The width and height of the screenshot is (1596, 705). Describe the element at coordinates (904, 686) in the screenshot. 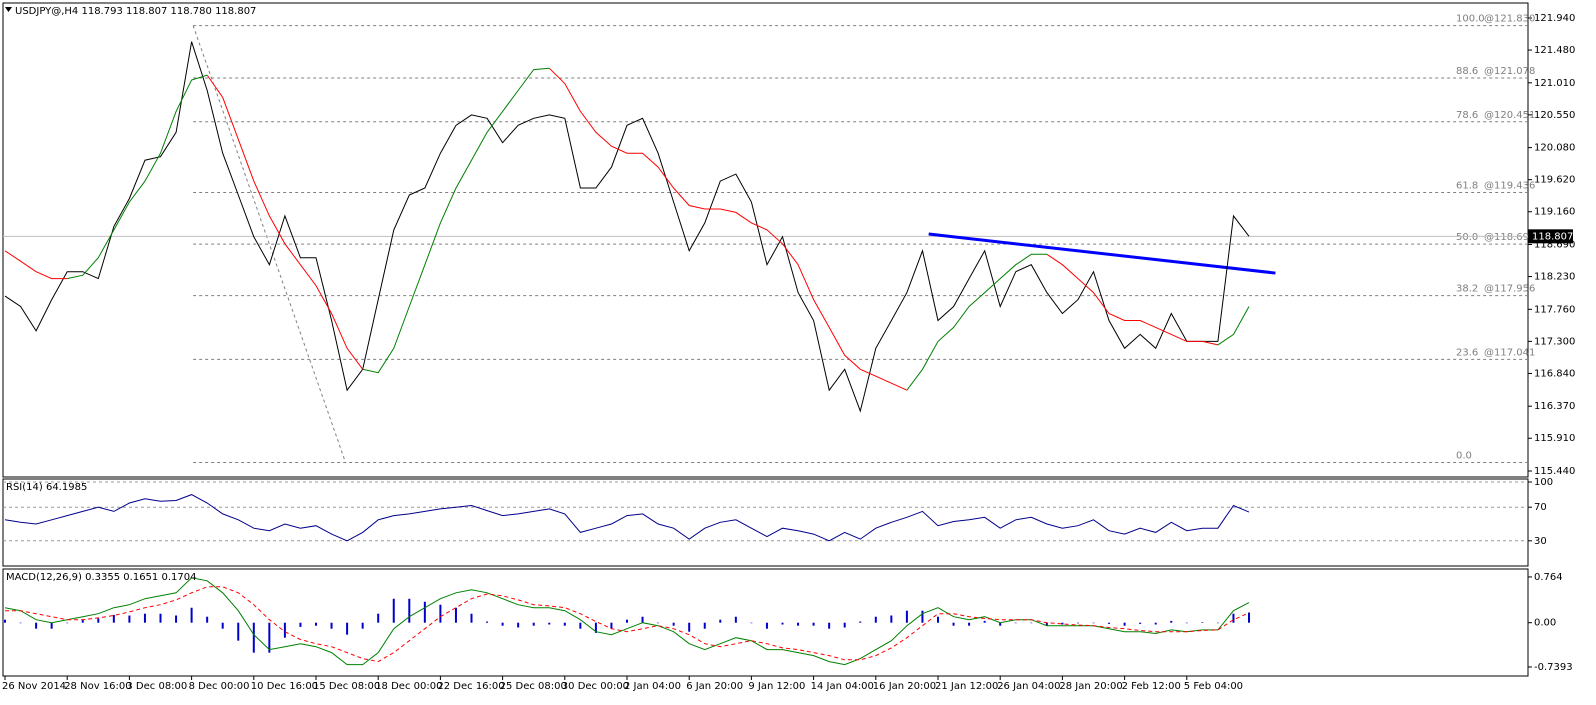

I see `x-tick-label: 16 Jan 20:00` at that location.